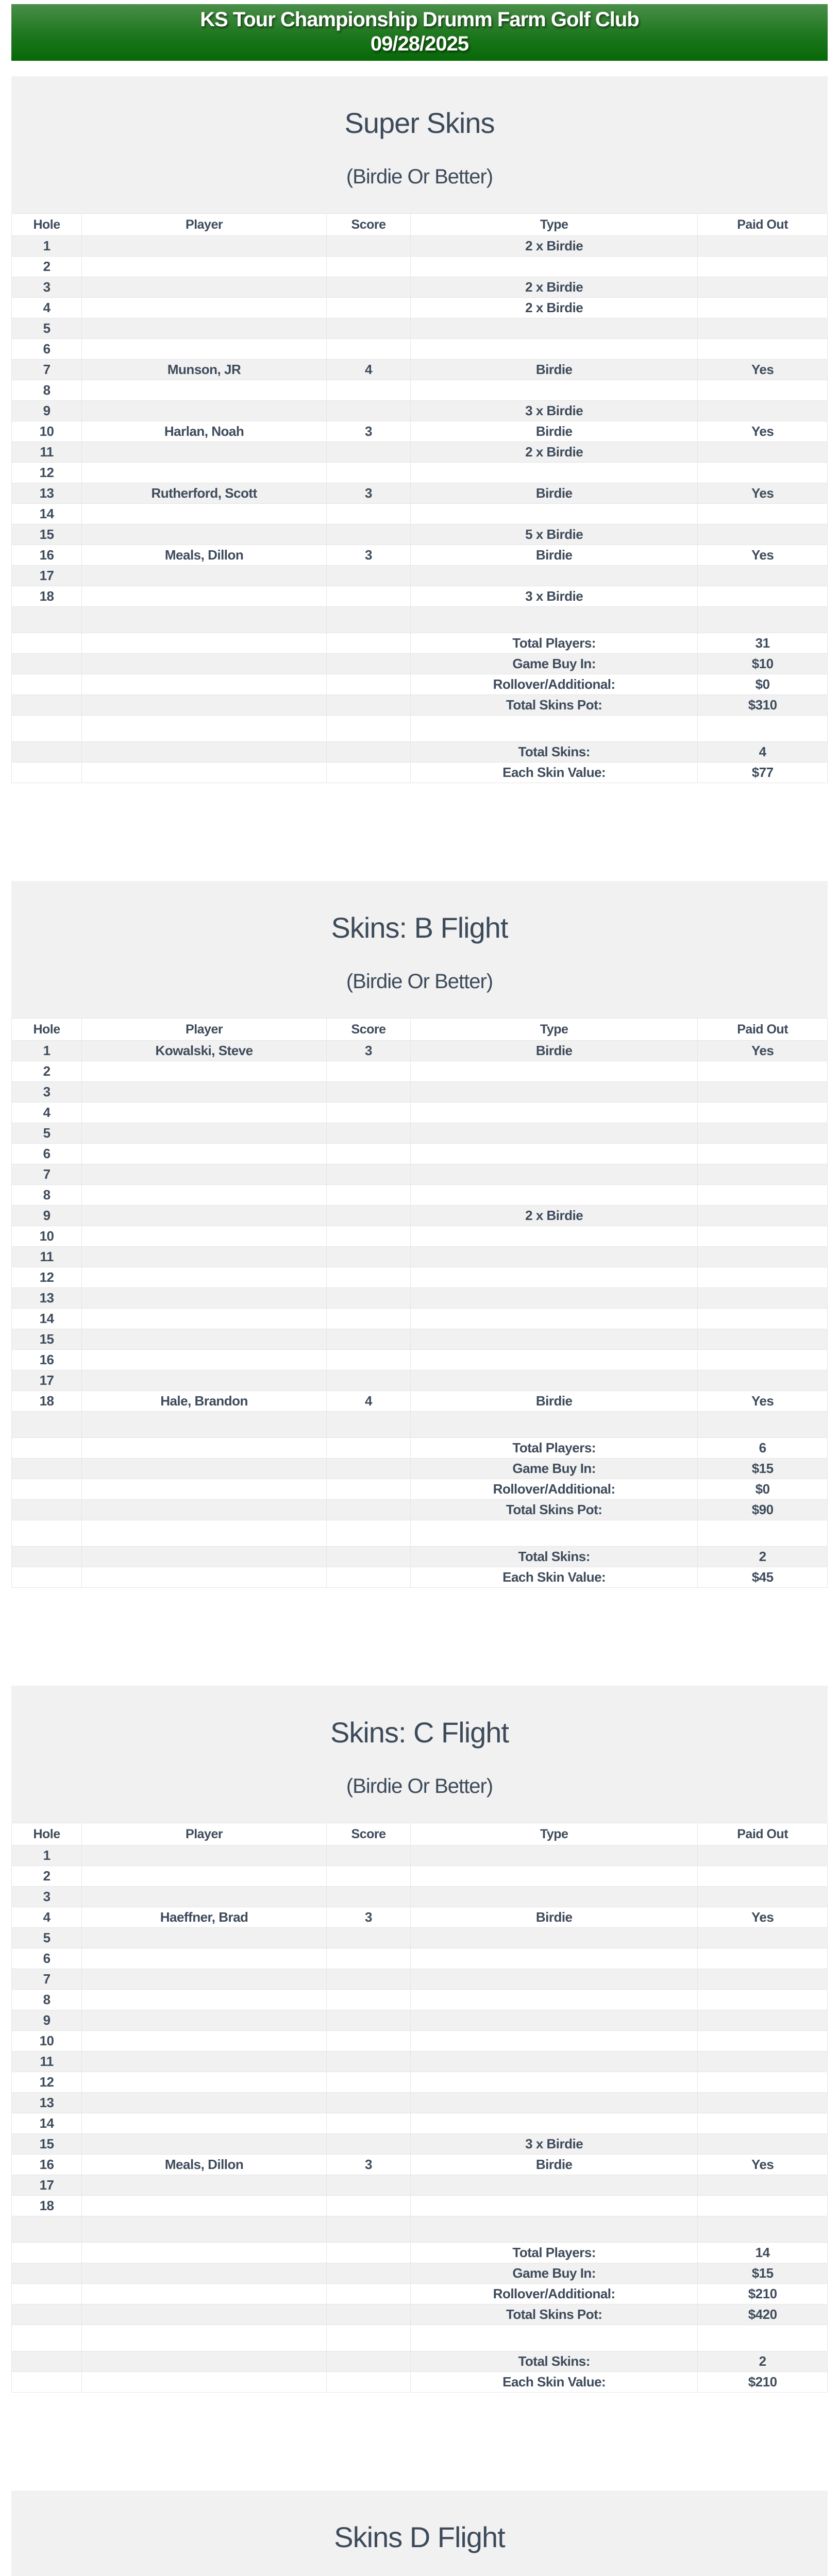  I want to click on score-cell: 3, so click(368, 555).